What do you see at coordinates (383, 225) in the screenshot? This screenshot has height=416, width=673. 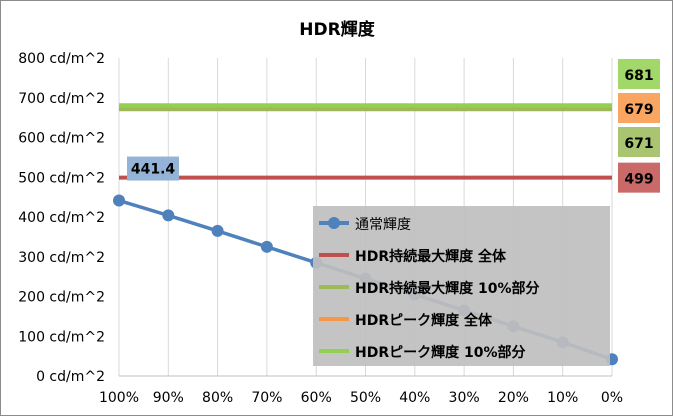 I see `legend-label-0: 通常輝度` at bounding box center [383, 225].